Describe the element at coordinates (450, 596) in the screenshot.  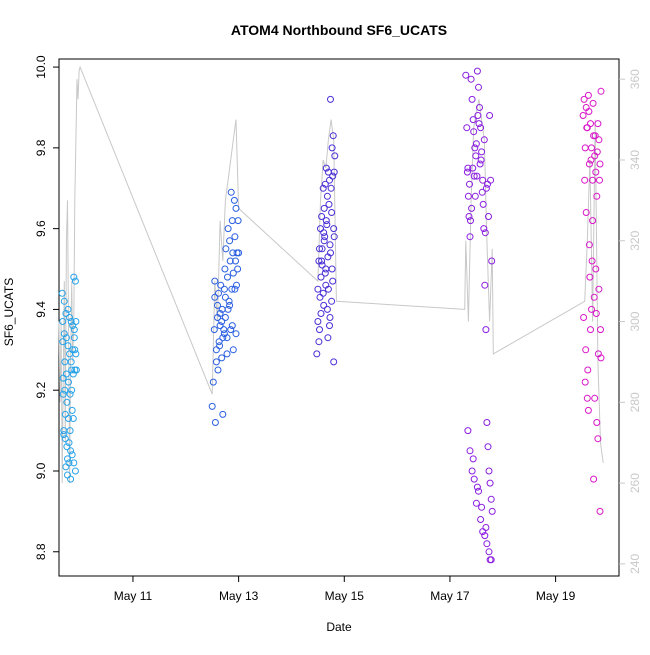
I see `x-tick-label: May 17` at that location.